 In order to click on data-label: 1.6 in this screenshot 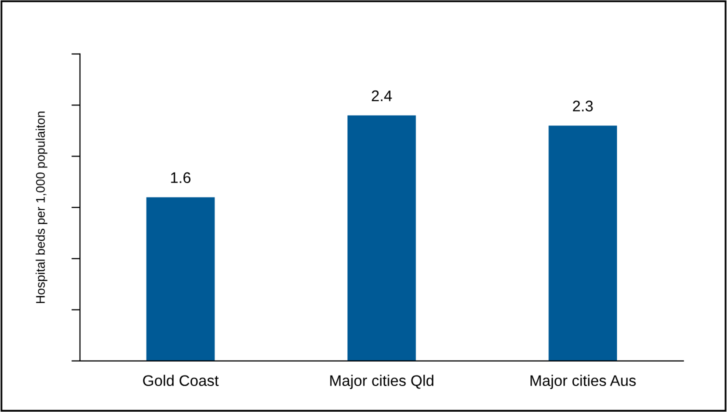, I will do `click(180, 178)`.